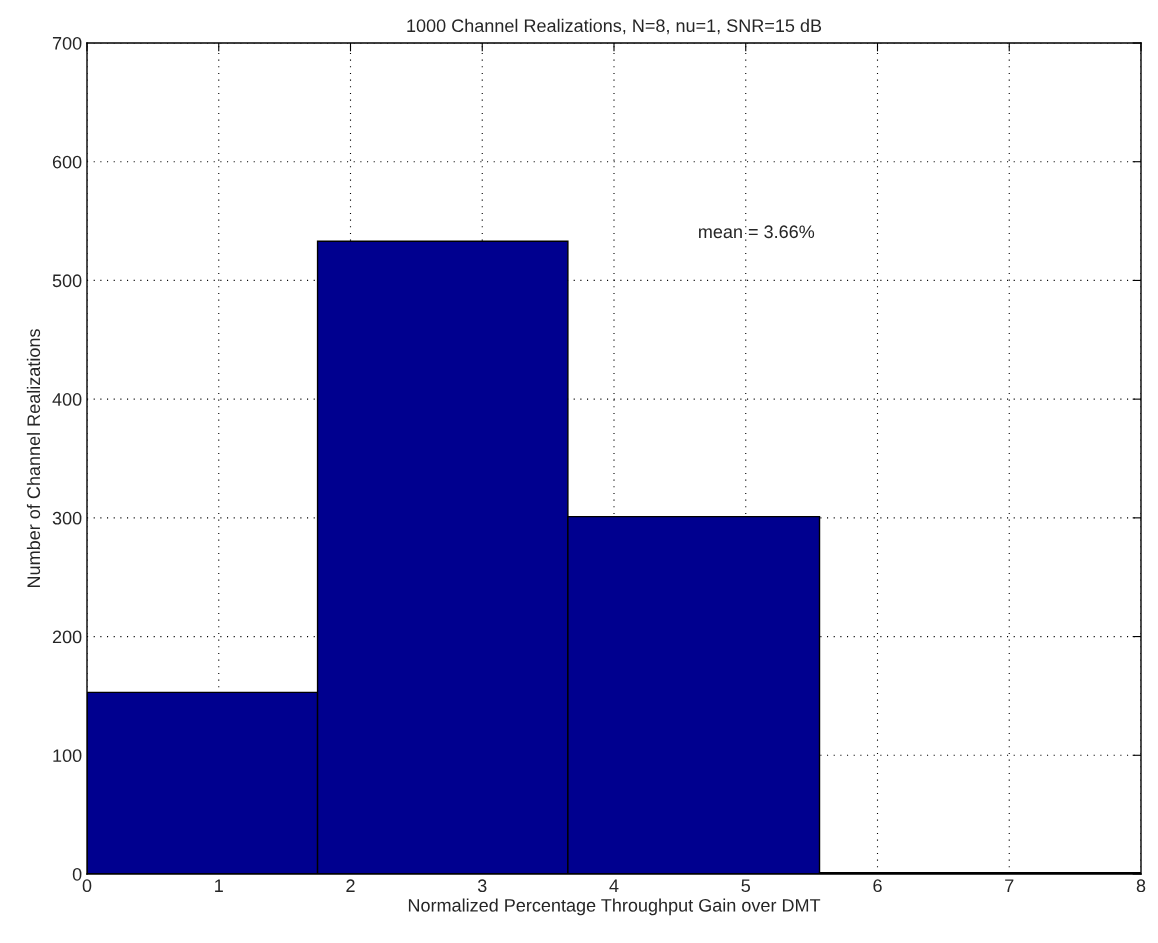  What do you see at coordinates (67, 281) in the screenshot?
I see `y-tick-label: 500` at bounding box center [67, 281].